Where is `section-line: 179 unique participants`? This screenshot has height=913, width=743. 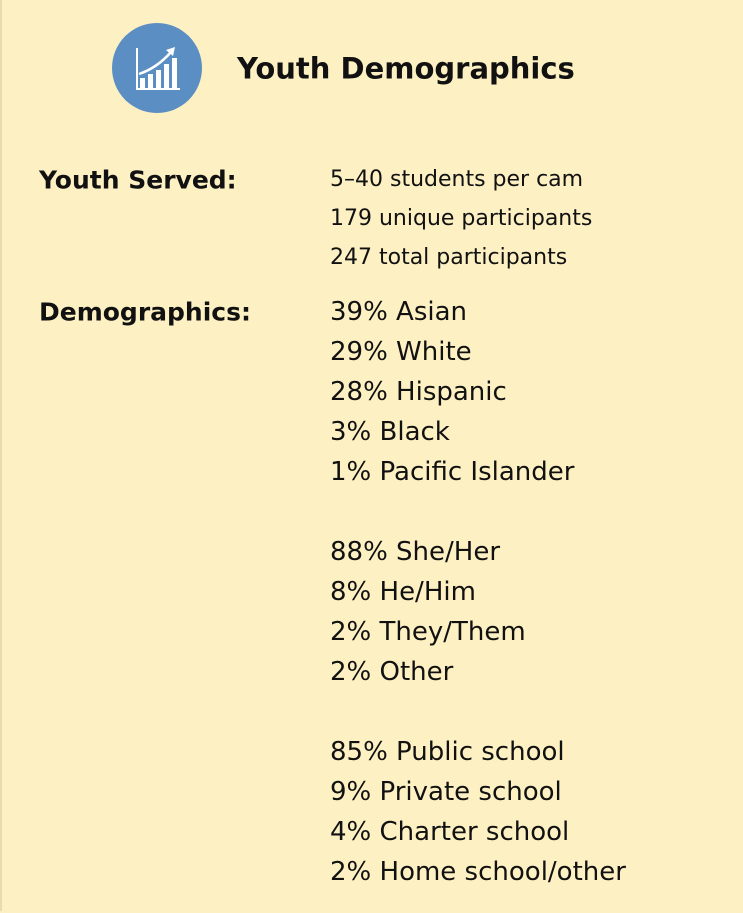
section-line: 179 unique participants is located at coordinates (461, 218).